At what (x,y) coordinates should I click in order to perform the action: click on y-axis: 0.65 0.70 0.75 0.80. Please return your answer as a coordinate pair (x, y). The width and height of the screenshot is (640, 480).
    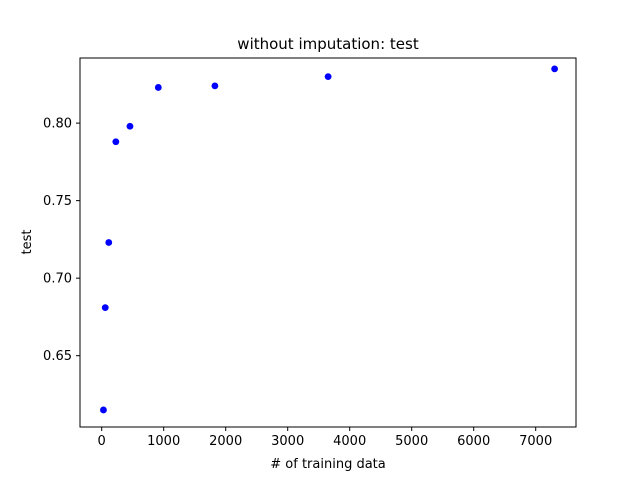
    Looking at the image, I should click on (61, 240).